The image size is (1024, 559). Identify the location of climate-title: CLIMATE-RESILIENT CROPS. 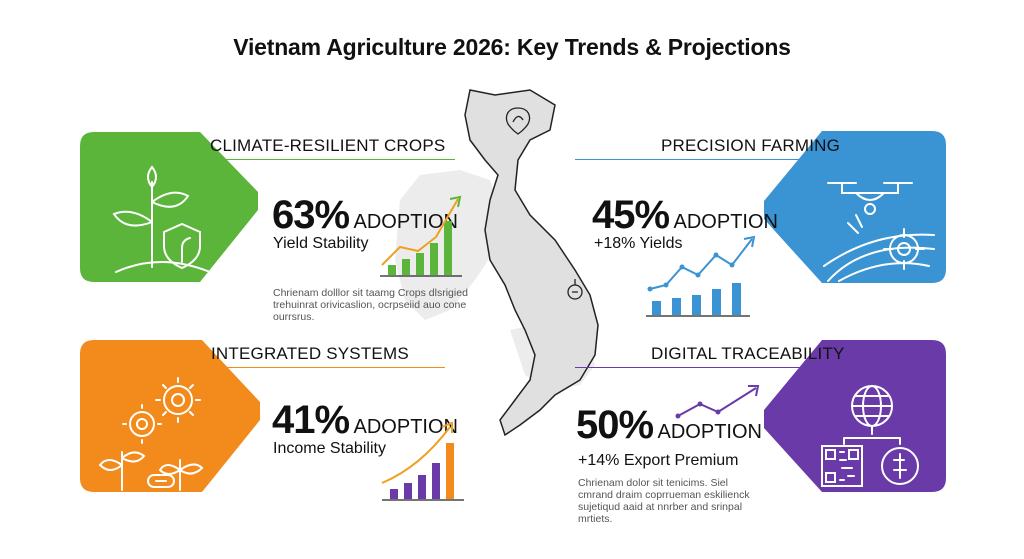
(328, 145).